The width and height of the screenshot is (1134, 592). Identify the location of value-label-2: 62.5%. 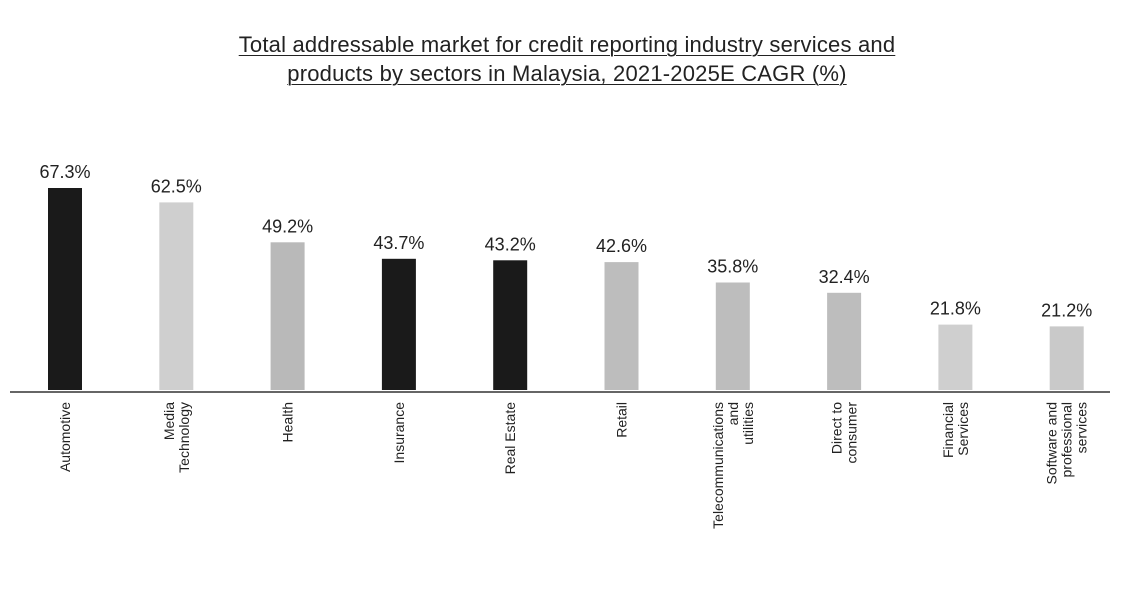
(176, 186).